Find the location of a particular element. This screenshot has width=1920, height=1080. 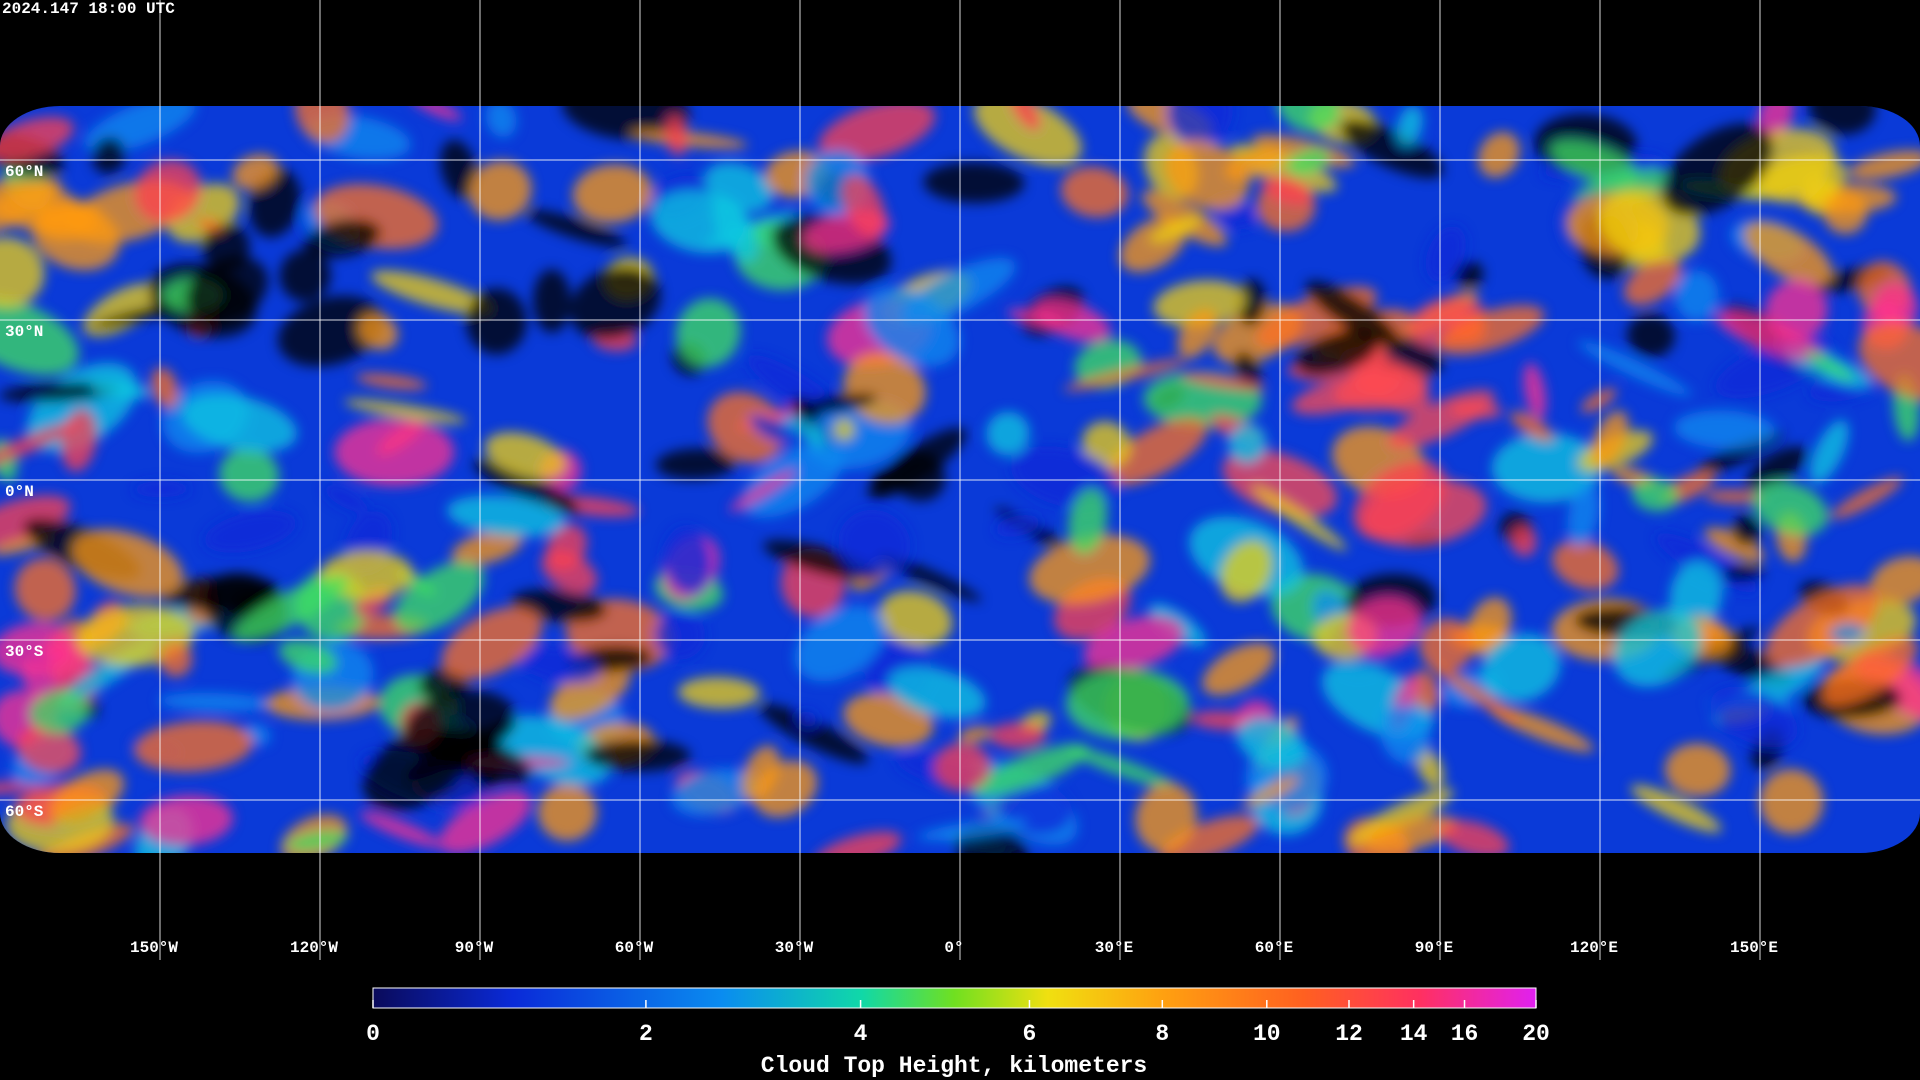

colorbar-tick-label: 4 is located at coordinates (861, 1034).